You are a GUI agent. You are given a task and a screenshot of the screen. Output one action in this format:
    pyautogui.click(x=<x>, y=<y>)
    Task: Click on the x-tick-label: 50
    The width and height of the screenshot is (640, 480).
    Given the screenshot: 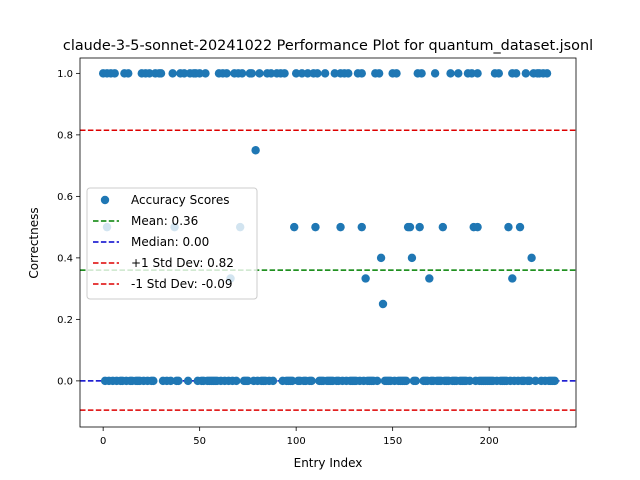 What is the action you would take?
    pyautogui.click(x=199, y=441)
    